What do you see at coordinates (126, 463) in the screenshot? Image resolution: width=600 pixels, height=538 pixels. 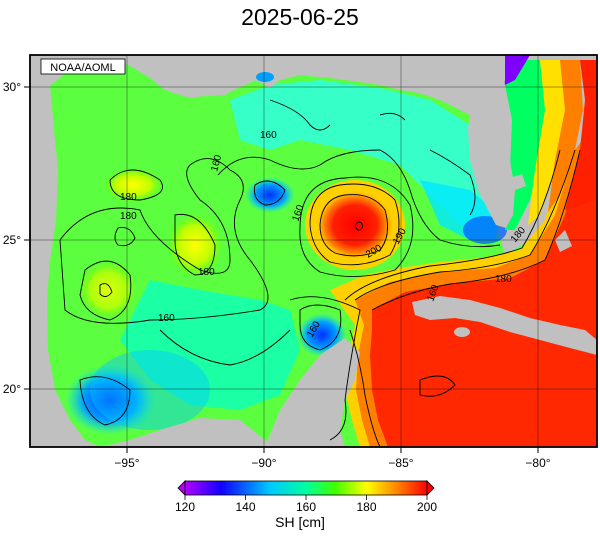 I see `lon-tick-label: −95°` at bounding box center [126, 463].